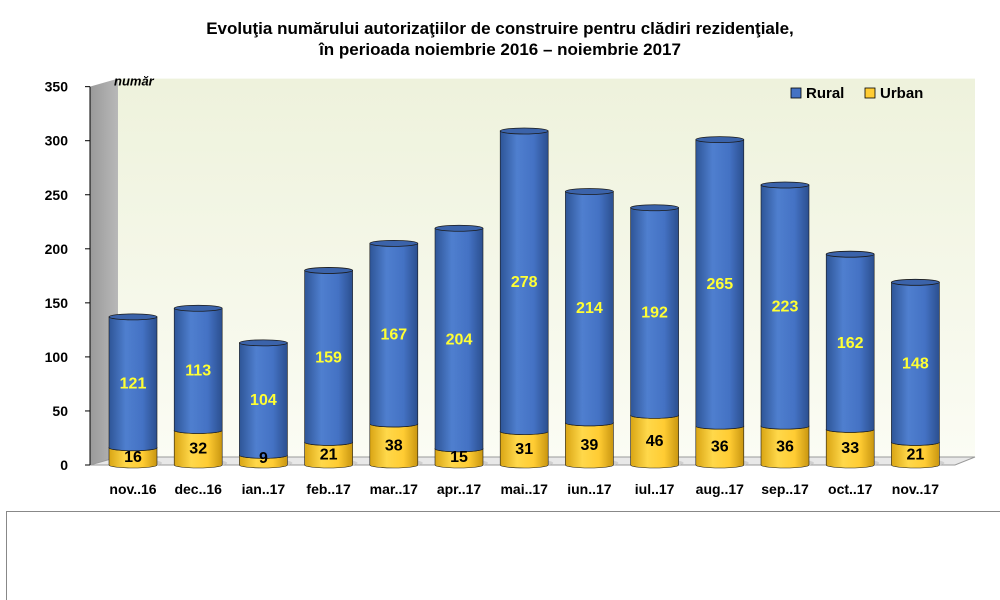 Image resolution: width=1000 pixels, height=600 pixels. What do you see at coordinates (459, 489) in the screenshot?
I see `x-tick-label: apr..17` at bounding box center [459, 489].